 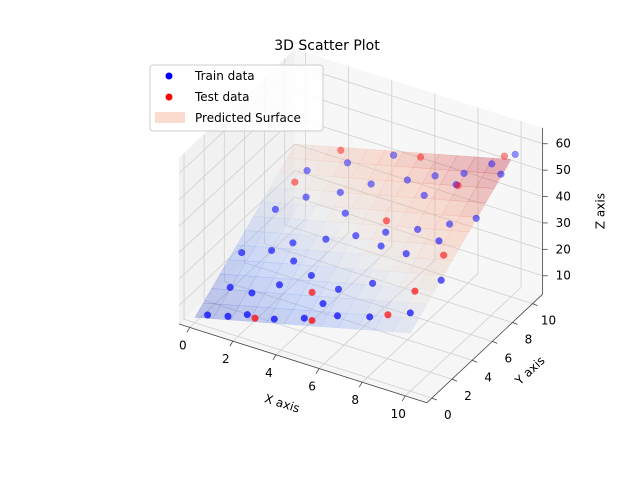 What do you see at coordinates (226, 359) in the screenshot?
I see `x-tick-label: 2` at bounding box center [226, 359].